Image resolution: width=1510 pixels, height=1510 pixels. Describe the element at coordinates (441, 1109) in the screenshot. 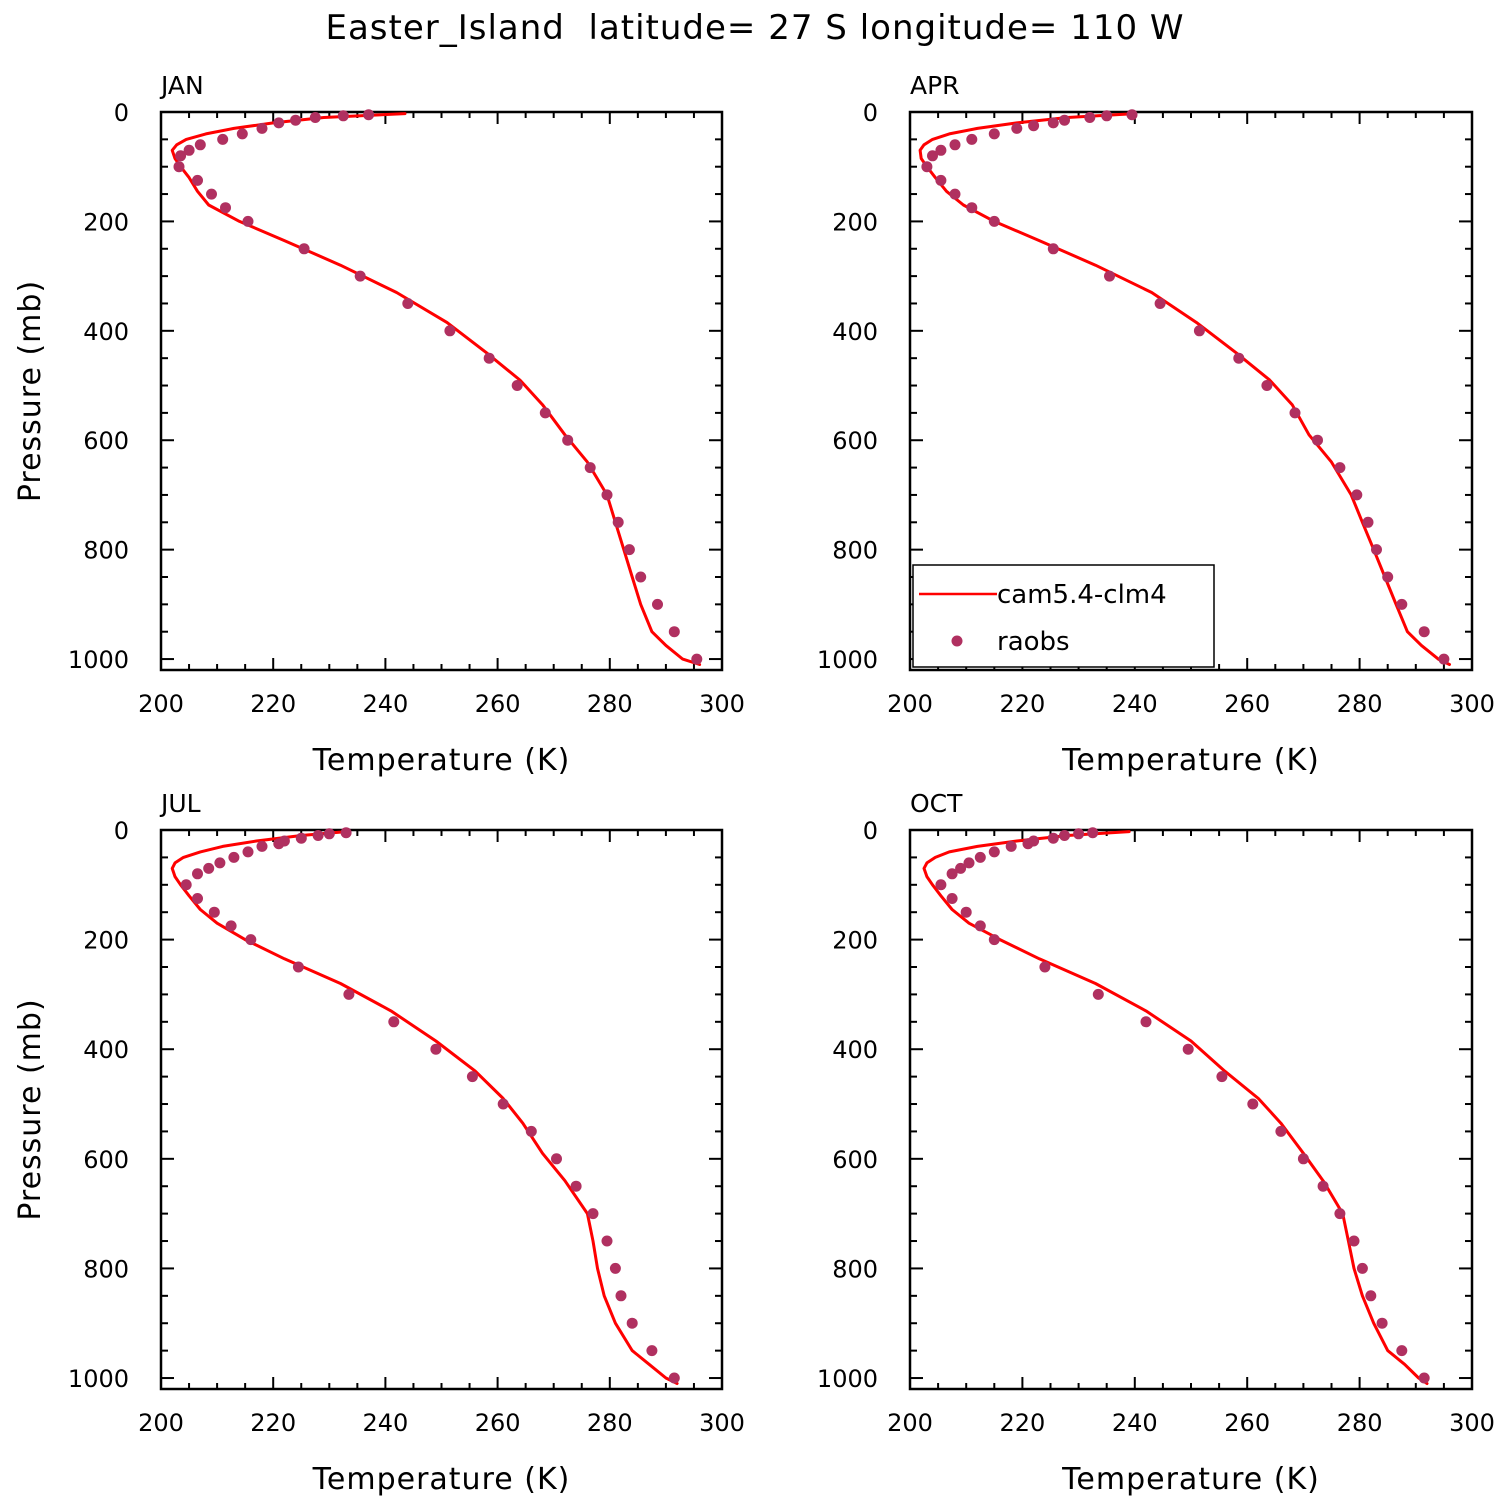

I see `plot-frame-jul` at that location.